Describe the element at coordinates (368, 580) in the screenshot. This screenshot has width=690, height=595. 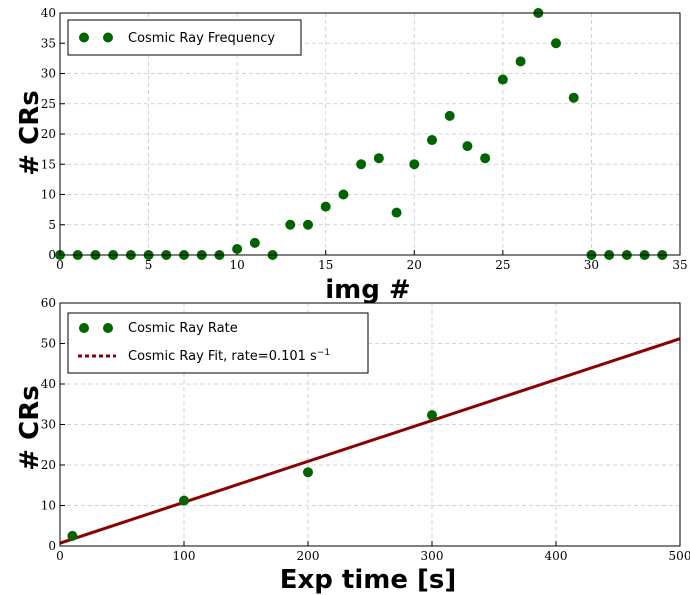
I see `rate-x-axis-label: Exp time [s]` at that location.